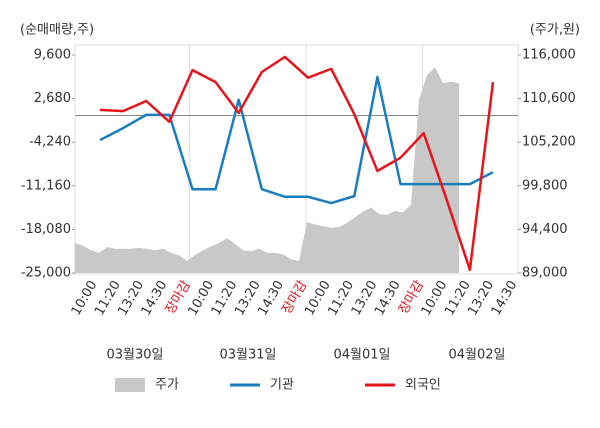  What do you see at coordinates (50, 142) in the screenshot?
I see `y-tick-label: -4,240` at bounding box center [50, 142].